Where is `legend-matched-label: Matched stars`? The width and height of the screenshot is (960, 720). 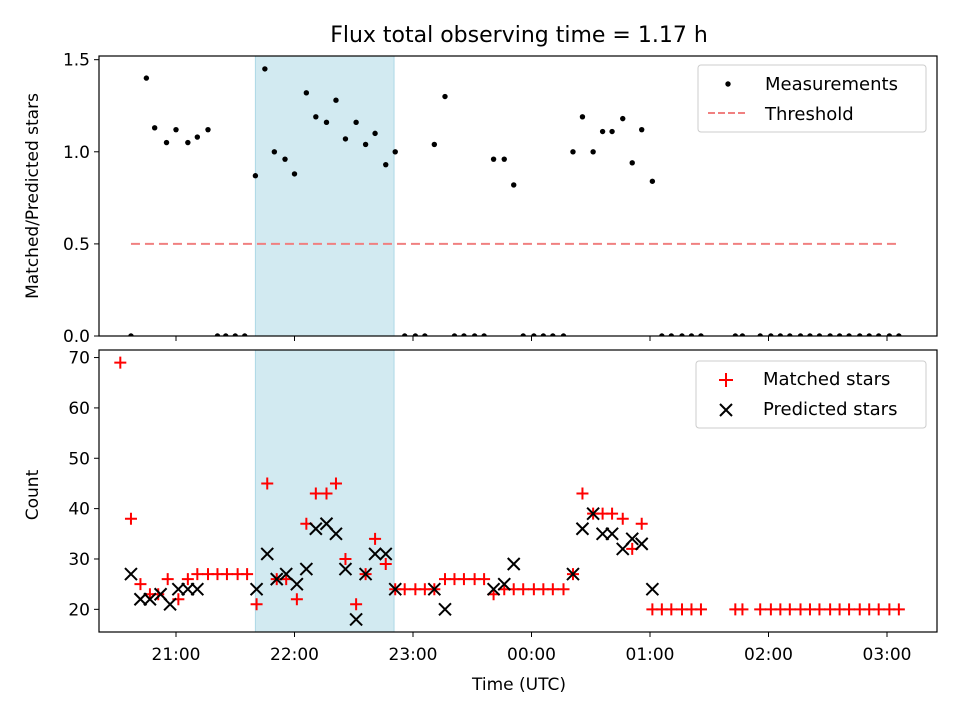 legend-matched-label: Matched stars is located at coordinates (826, 379).